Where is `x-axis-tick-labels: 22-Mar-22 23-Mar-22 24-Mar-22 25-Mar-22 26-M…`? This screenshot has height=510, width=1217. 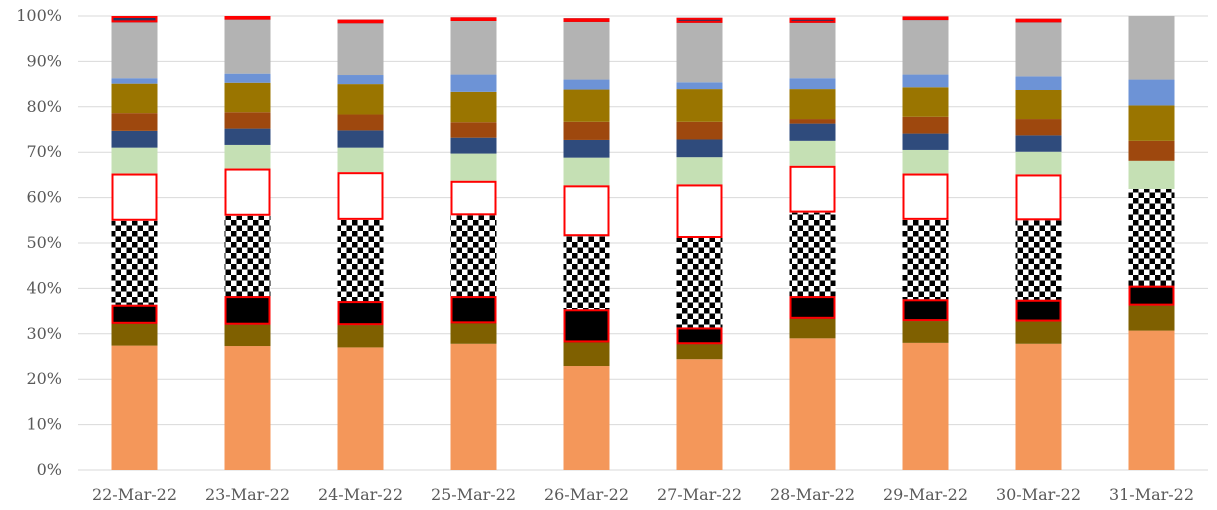 x-axis-tick-labels: 22-Mar-22 23-Mar-22 24-Mar-22 25-Mar-22 26-M… is located at coordinates (643, 494).